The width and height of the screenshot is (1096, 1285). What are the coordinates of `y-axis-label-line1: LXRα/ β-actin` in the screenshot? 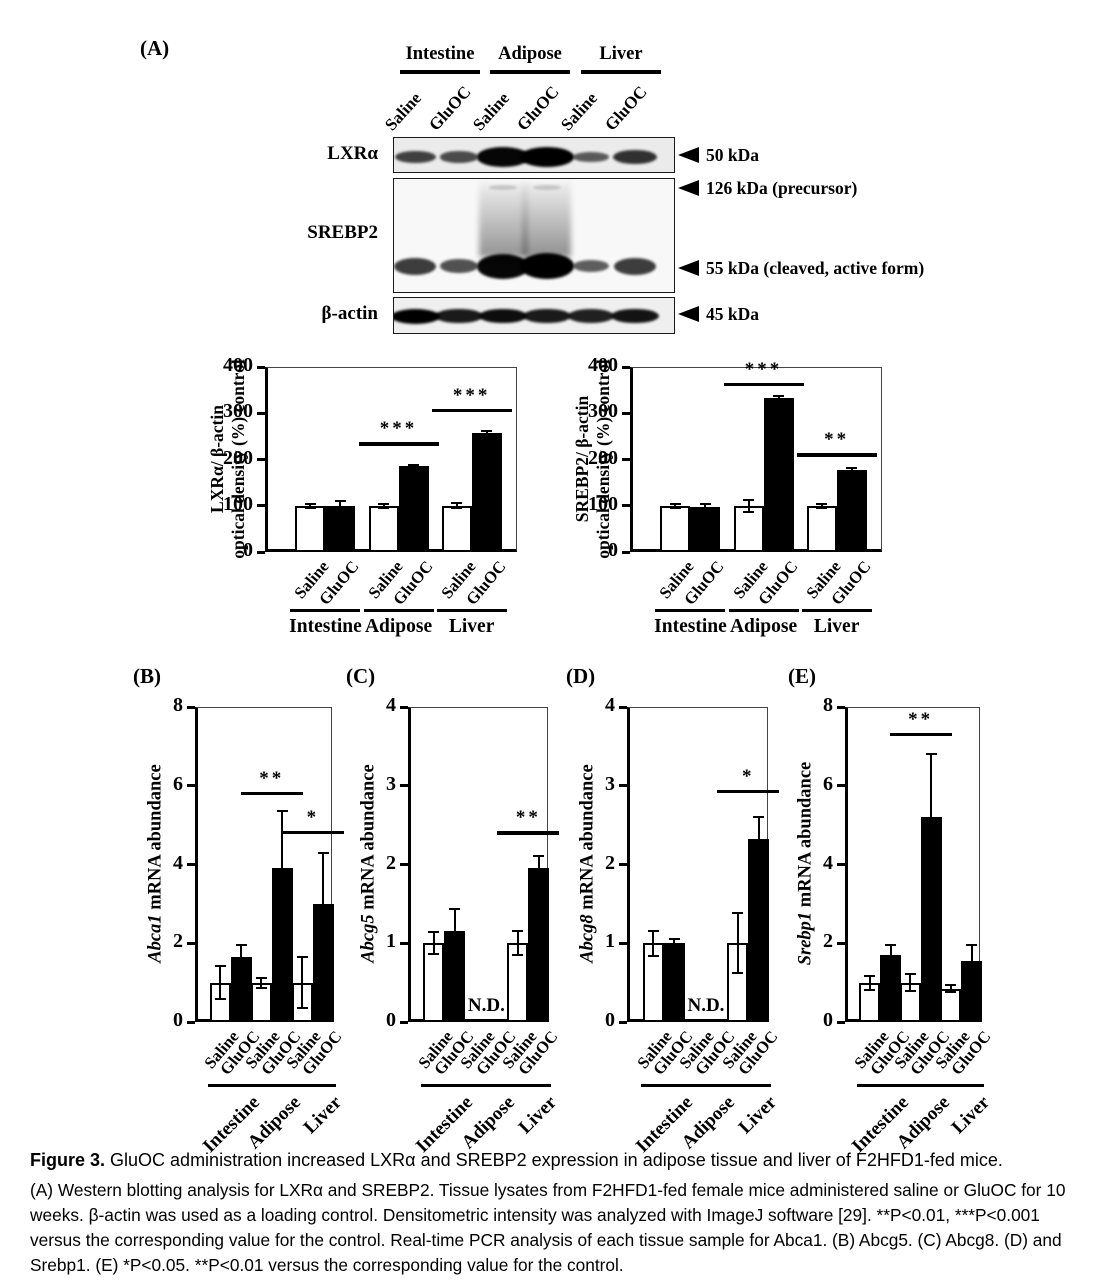 It's located at (217, 458).